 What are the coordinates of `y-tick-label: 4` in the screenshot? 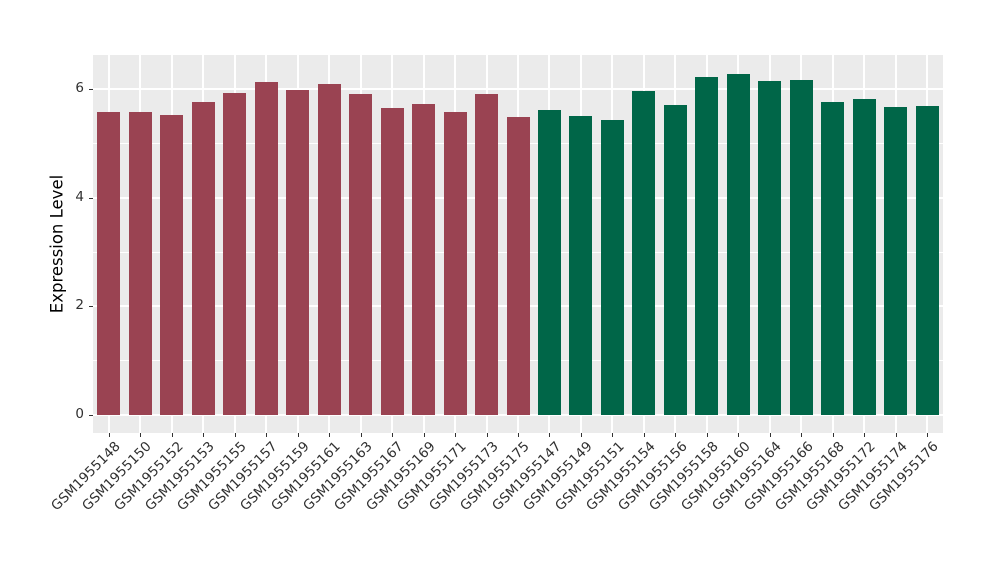 It's located at (79, 196).